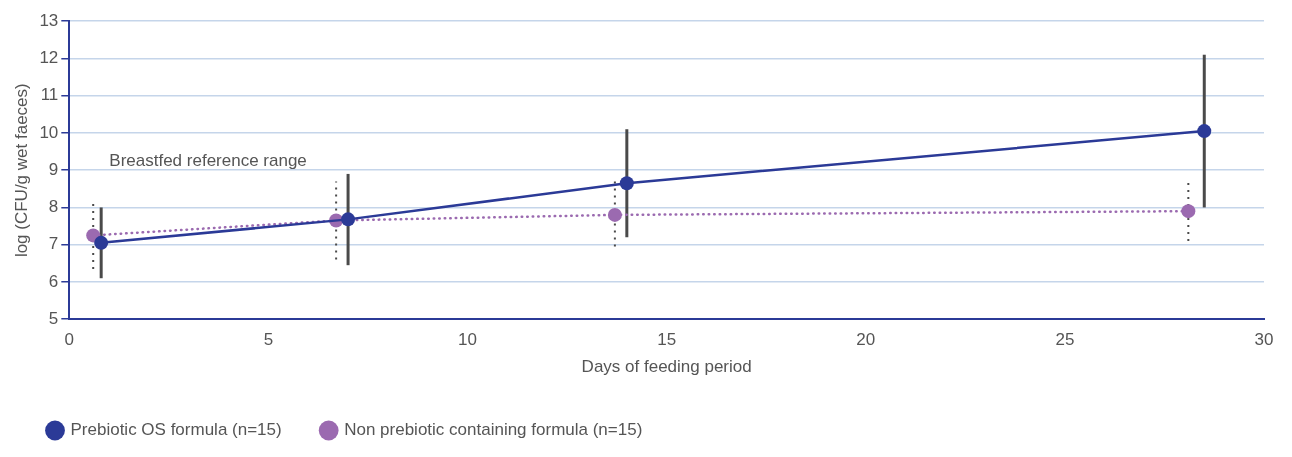 This screenshot has width=1292, height=457. Describe the element at coordinates (53, 207) in the screenshot. I see `y-tick-label: 8` at that location.